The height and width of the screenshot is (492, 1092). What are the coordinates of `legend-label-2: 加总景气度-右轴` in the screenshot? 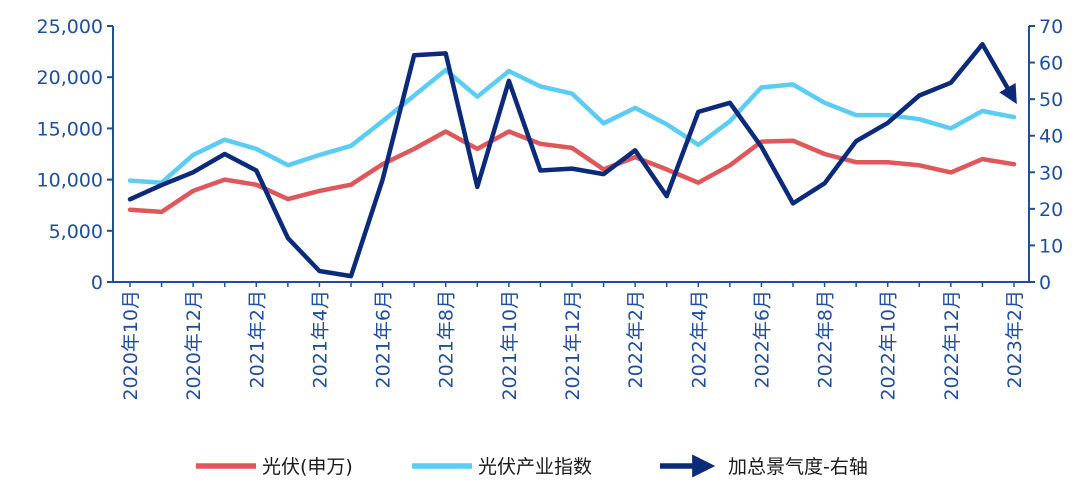 It's located at (798, 467).